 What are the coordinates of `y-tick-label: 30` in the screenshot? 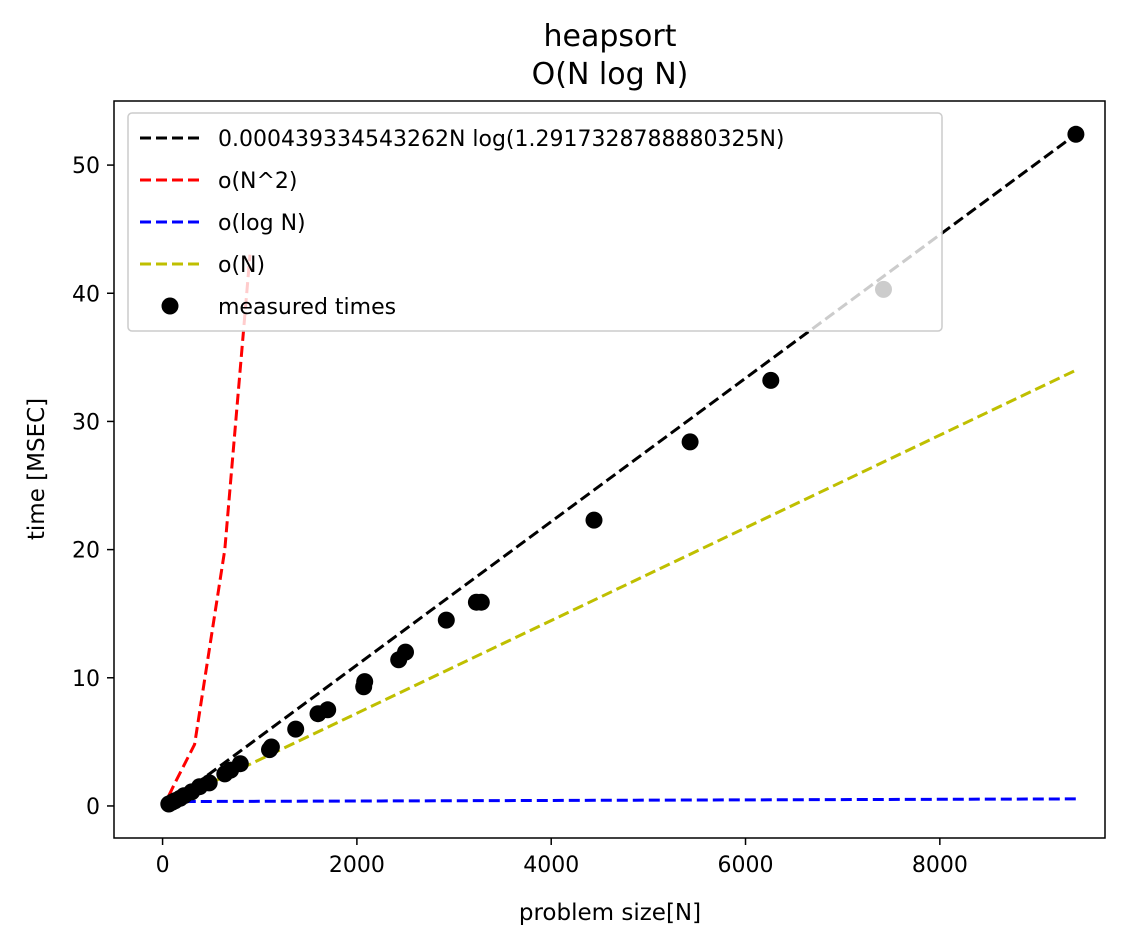 It's located at (86, 422).